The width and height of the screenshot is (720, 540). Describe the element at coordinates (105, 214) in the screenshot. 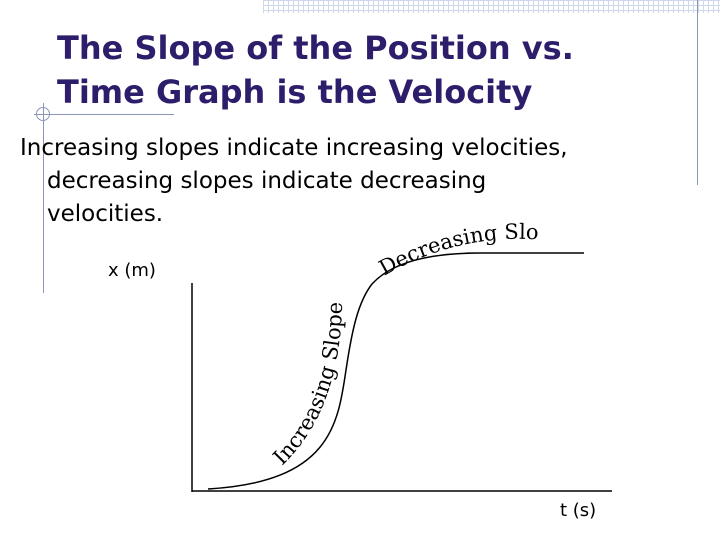

I see `body-line-3: velocities.` at that location.